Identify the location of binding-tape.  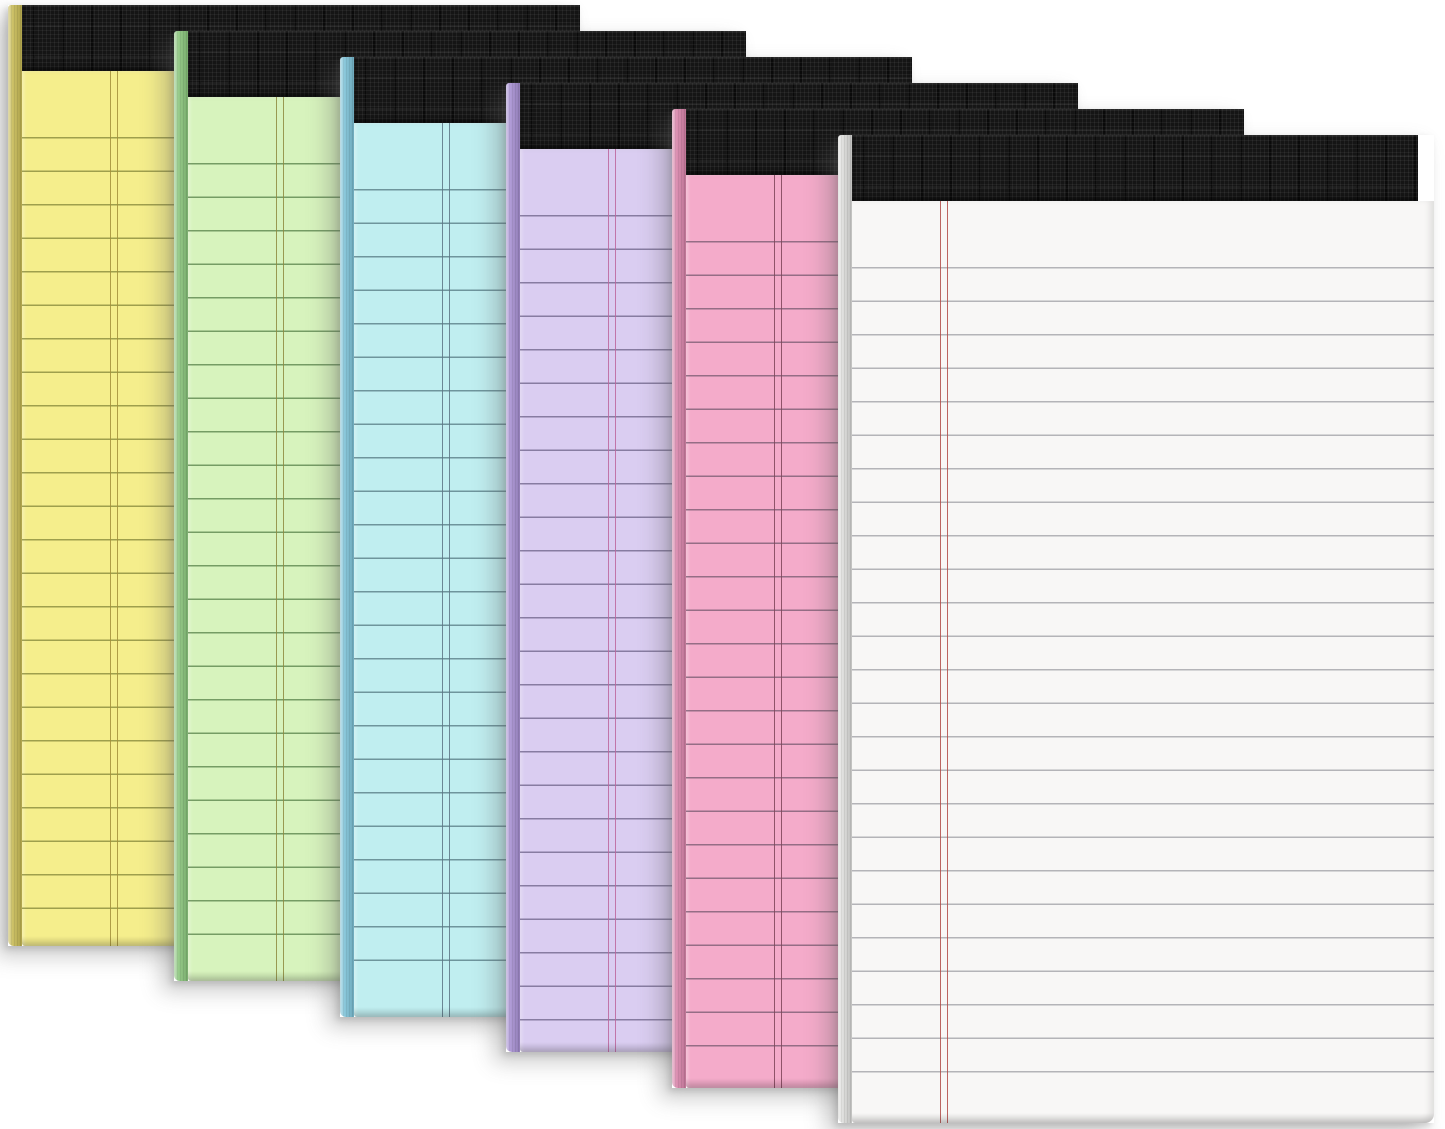
(1135, 168).